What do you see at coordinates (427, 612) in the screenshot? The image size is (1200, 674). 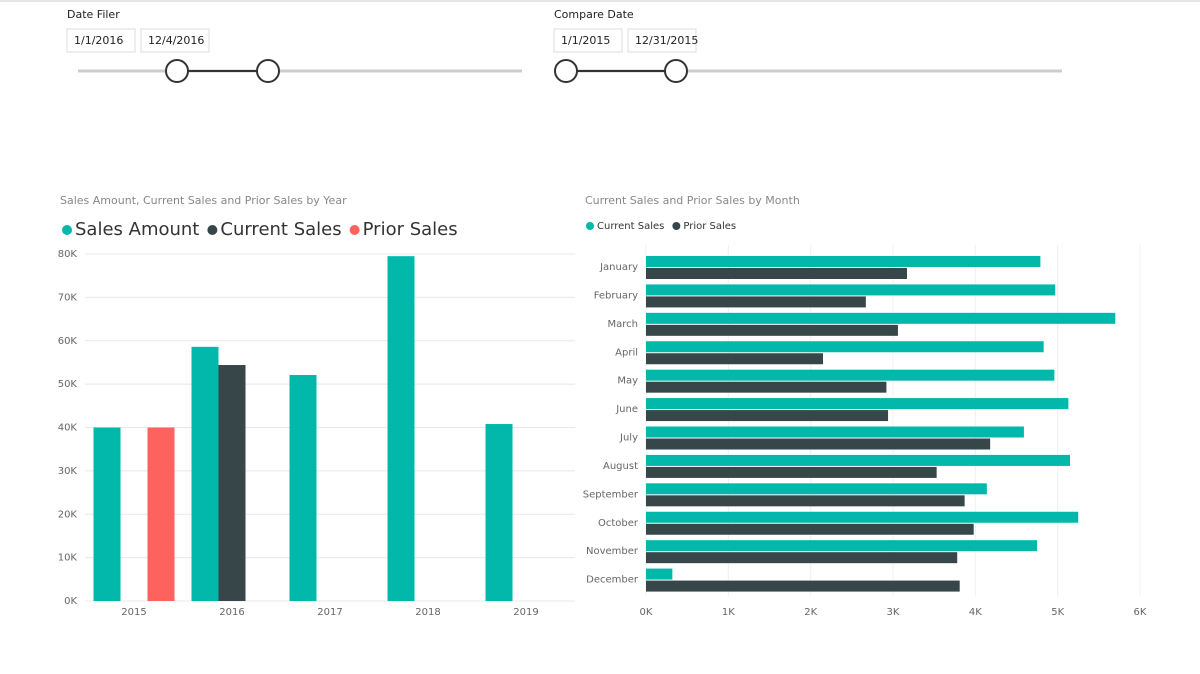 I see `x-tick-label: 2018` at bounding box center [427, 612].